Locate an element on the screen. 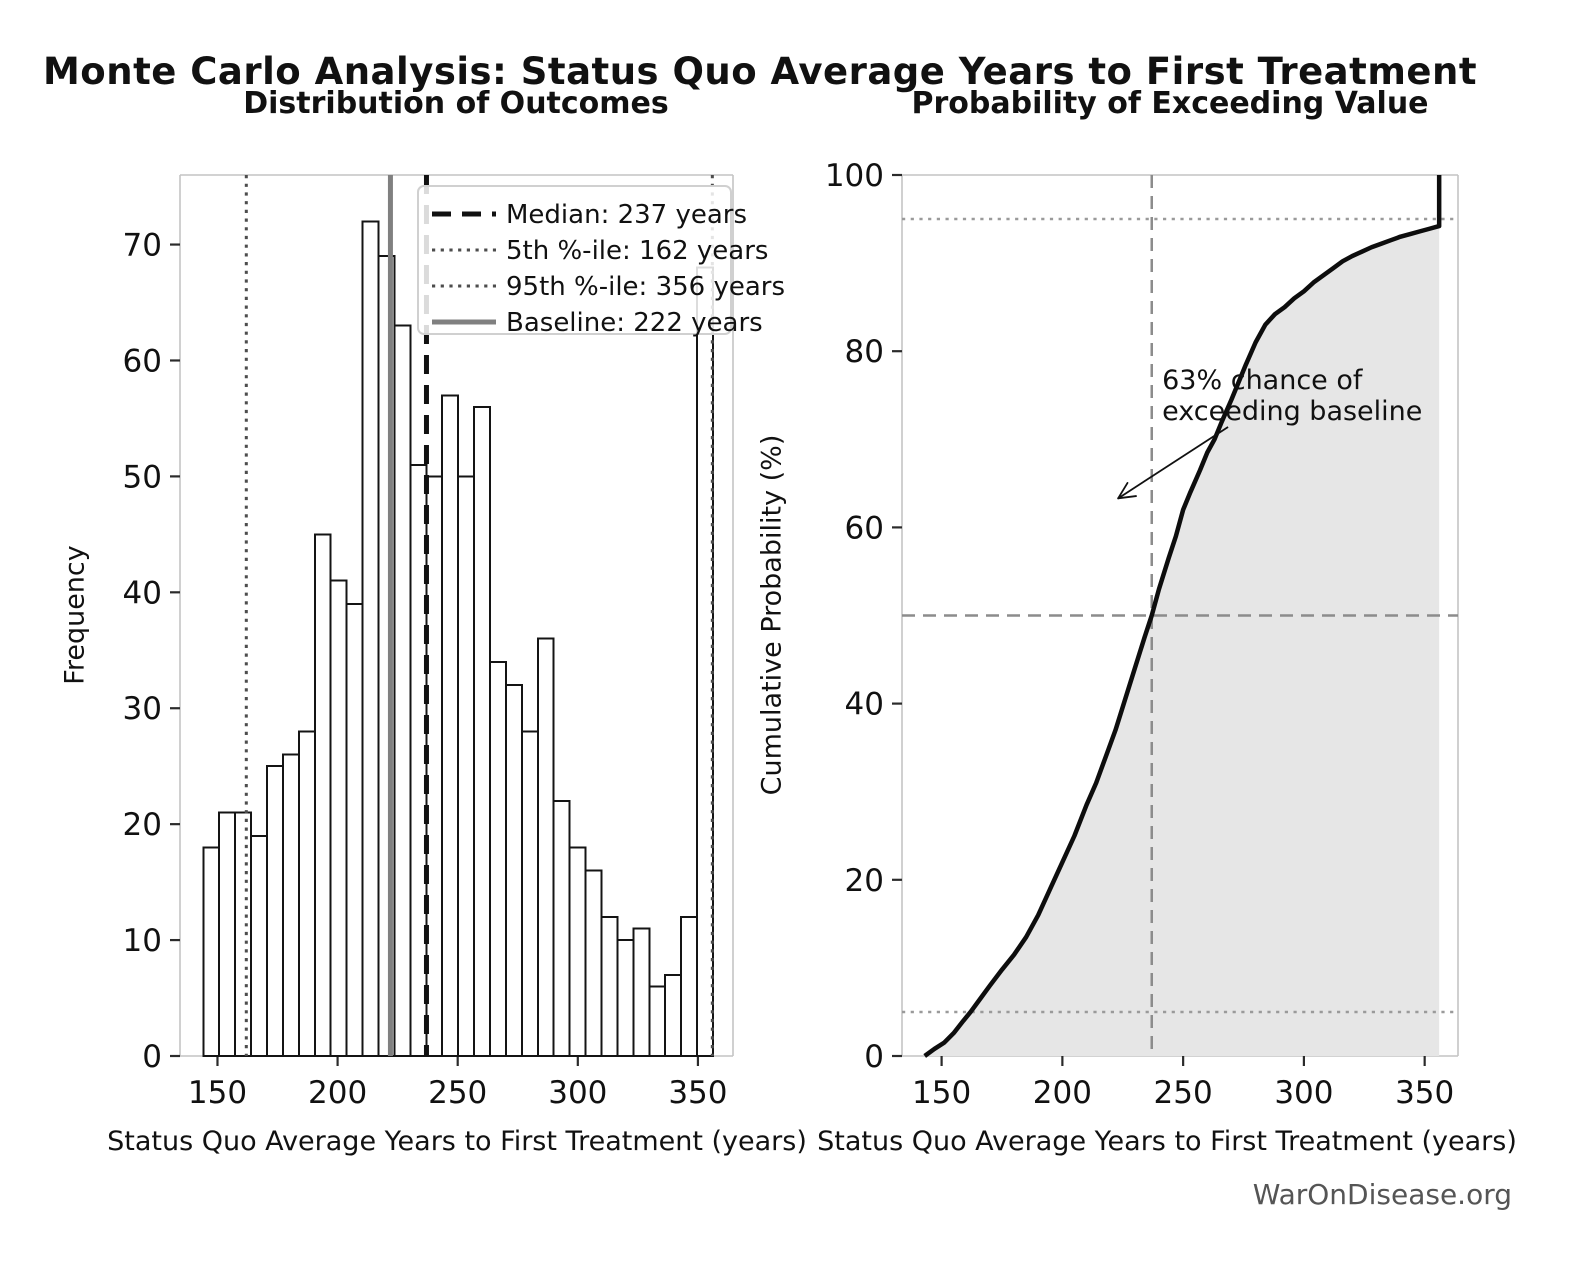 This screenshot has width=1581, height=1280. hist-y-tick-label: 10 is located at coordinates (142, 941).